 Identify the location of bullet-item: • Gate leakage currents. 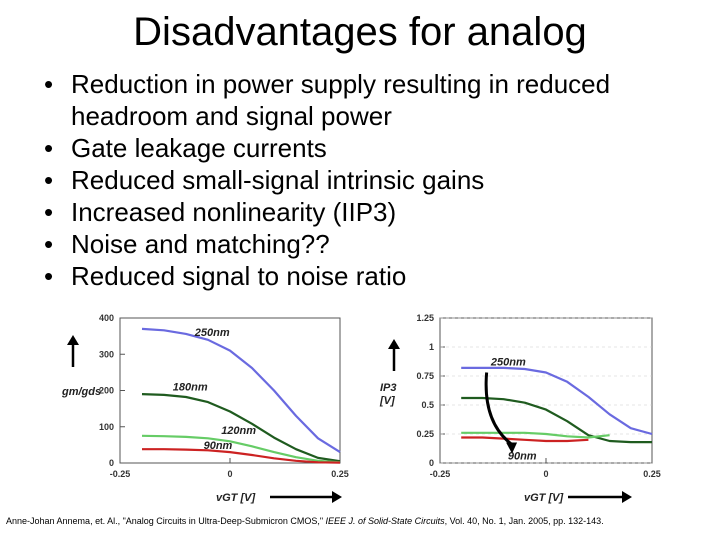
(364, 148).